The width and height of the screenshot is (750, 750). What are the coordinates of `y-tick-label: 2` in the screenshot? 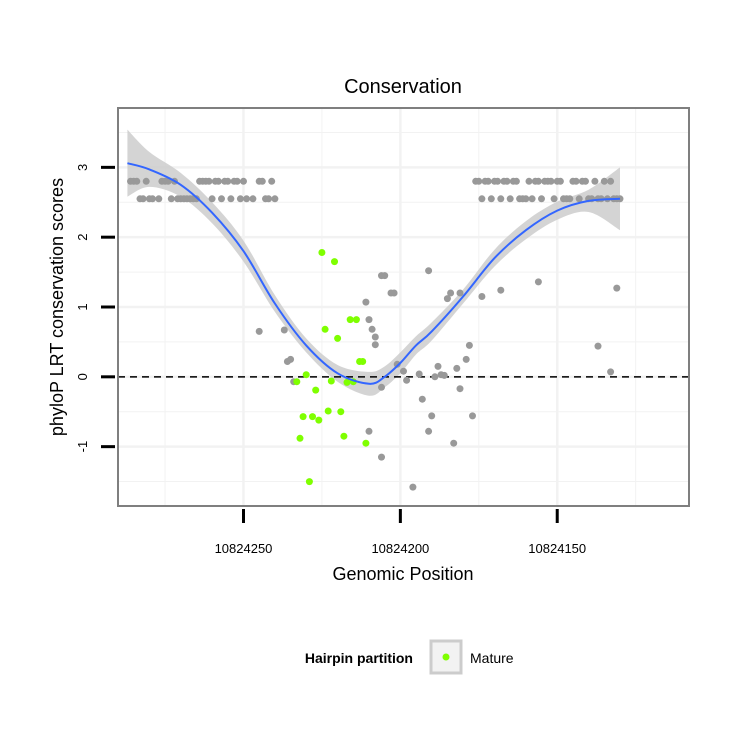 It's located at (82, 237).